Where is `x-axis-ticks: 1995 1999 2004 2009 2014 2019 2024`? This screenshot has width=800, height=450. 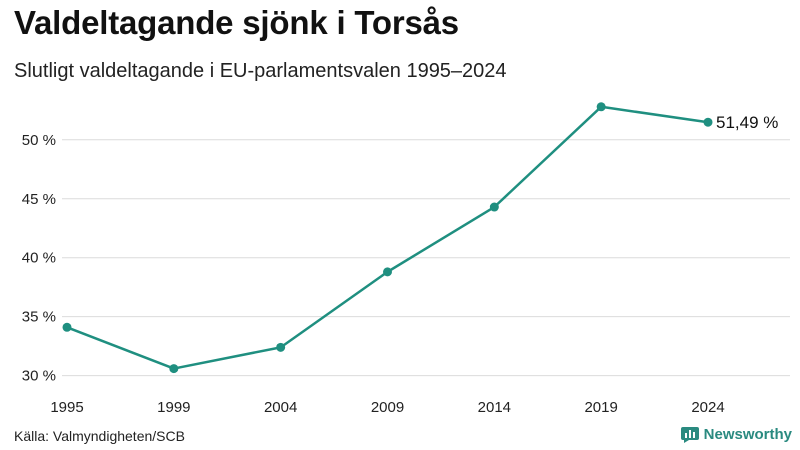 x-axis-ticks: 1995 1999 2004 2009 2014 2019 2024 is located at coordinates (387, 407).